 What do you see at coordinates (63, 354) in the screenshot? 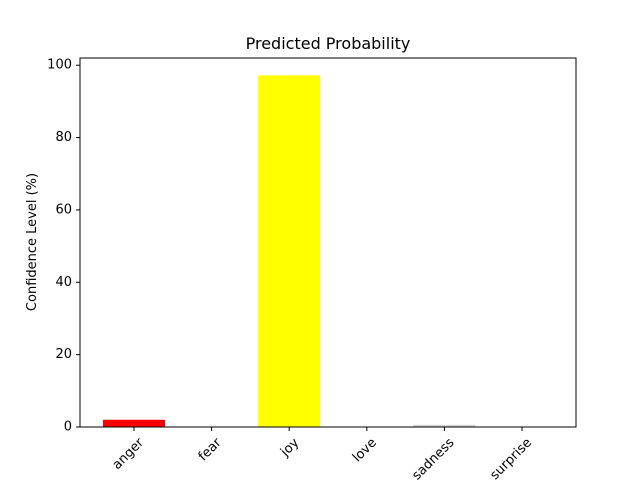
I see `y-tick-label-20: 20` at bounding box center [63, 354].